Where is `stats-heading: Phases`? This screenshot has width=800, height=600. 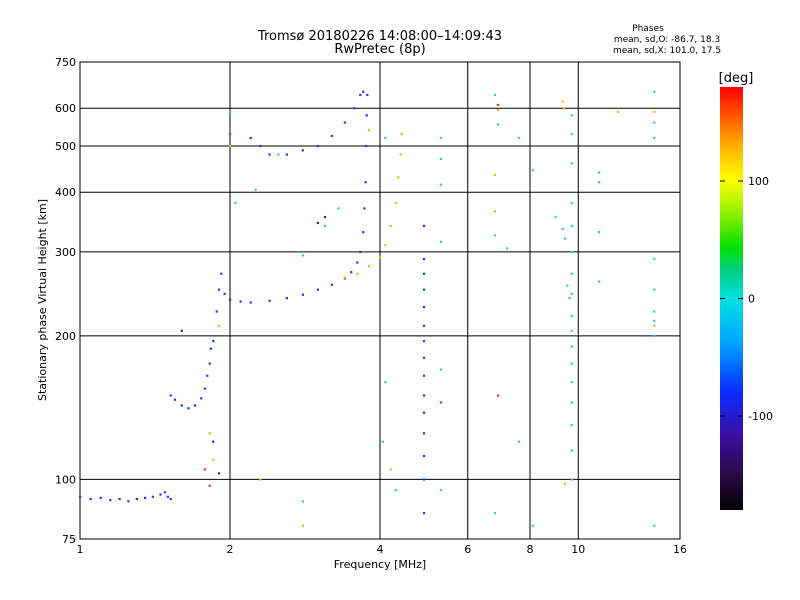
stats-heading: Phases is located at coordinates (648, 29).